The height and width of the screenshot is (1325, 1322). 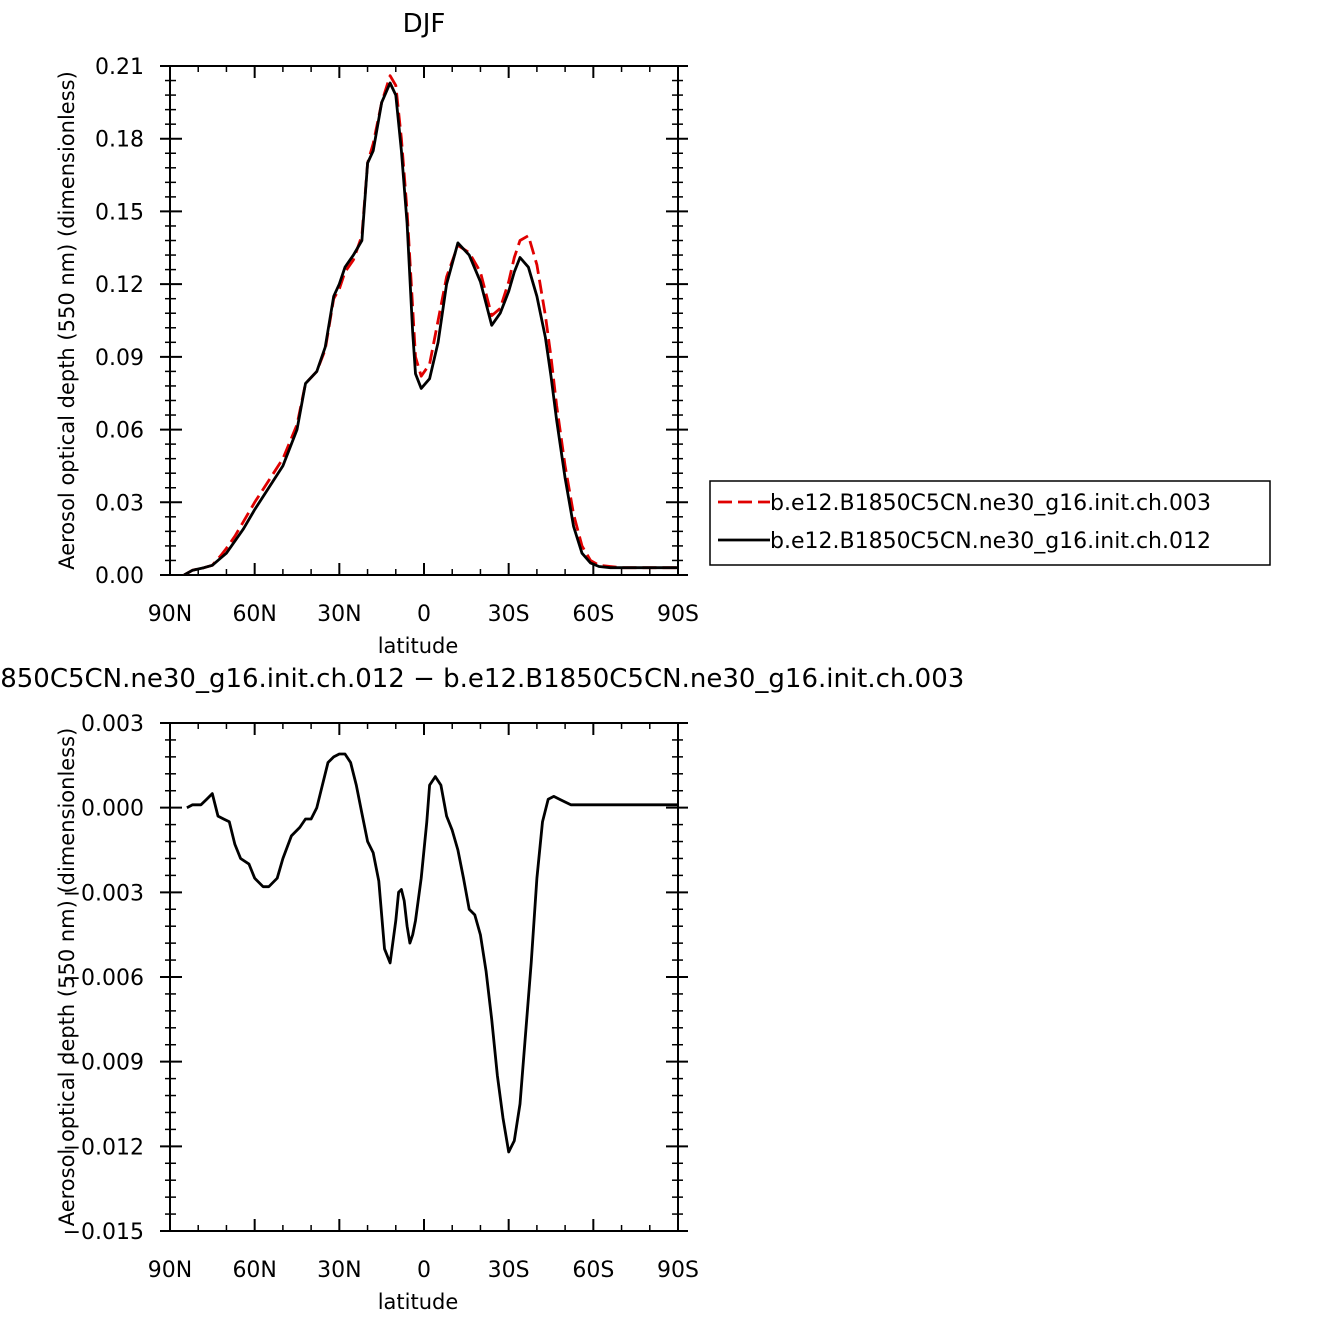 What do you see at coordinates (119, 358) in the screenshot?
I see `y-tick-label: 0.09` at bounding box center [119, 358].